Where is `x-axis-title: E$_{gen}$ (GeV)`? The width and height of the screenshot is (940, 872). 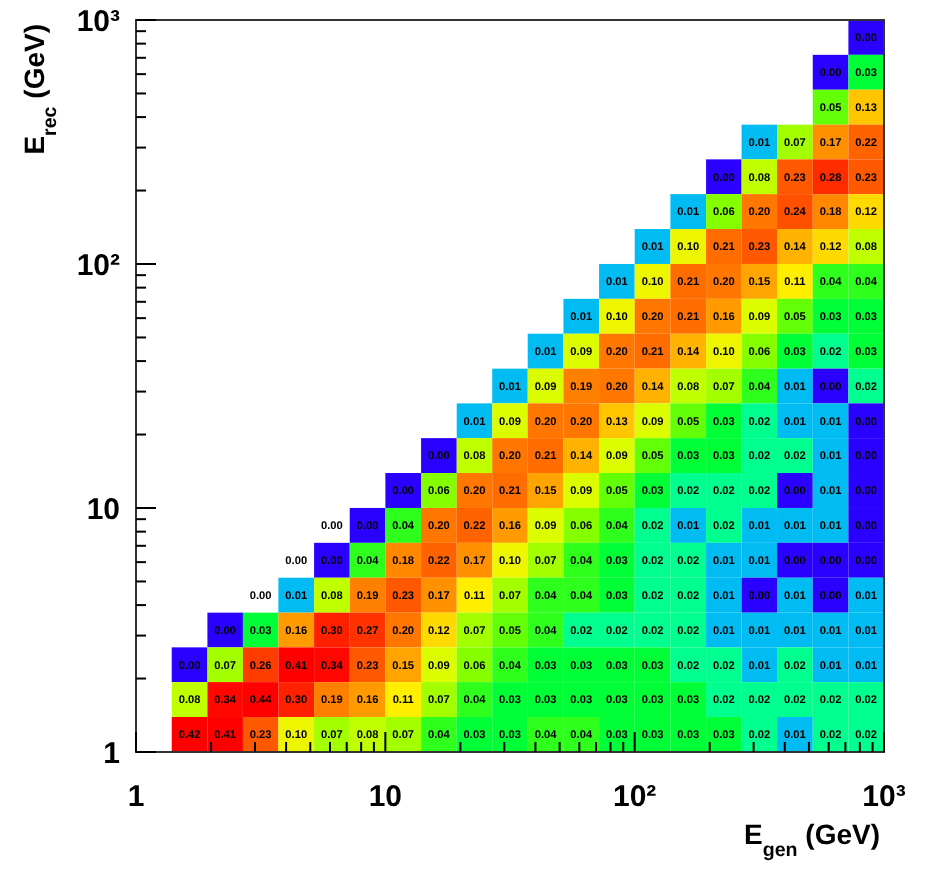 x-axis-title: E$_{gen}$ (GeV) is located at coordinates (812, 839).